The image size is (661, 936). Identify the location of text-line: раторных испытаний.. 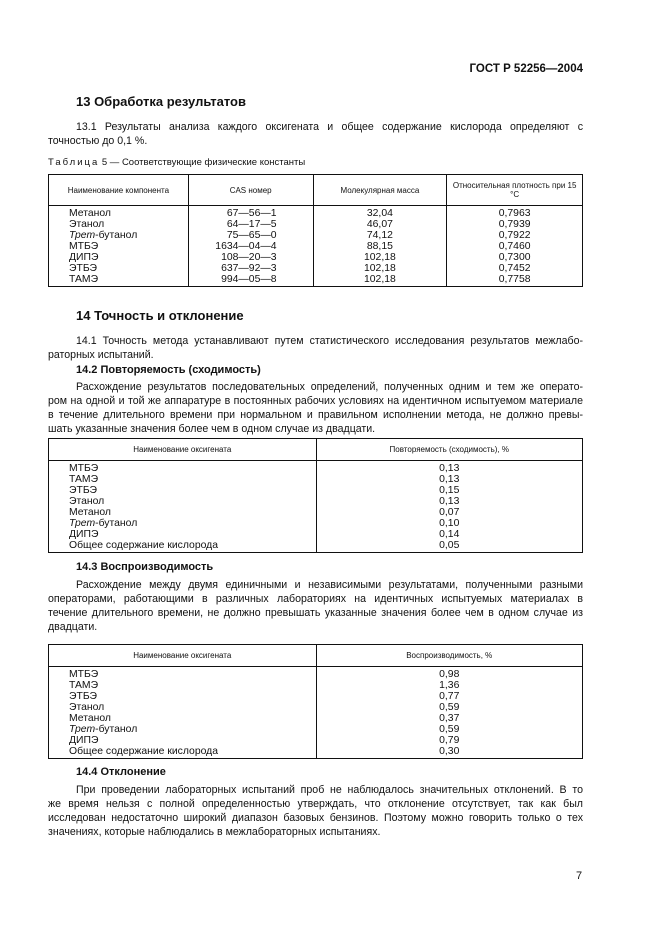
(101, 355).